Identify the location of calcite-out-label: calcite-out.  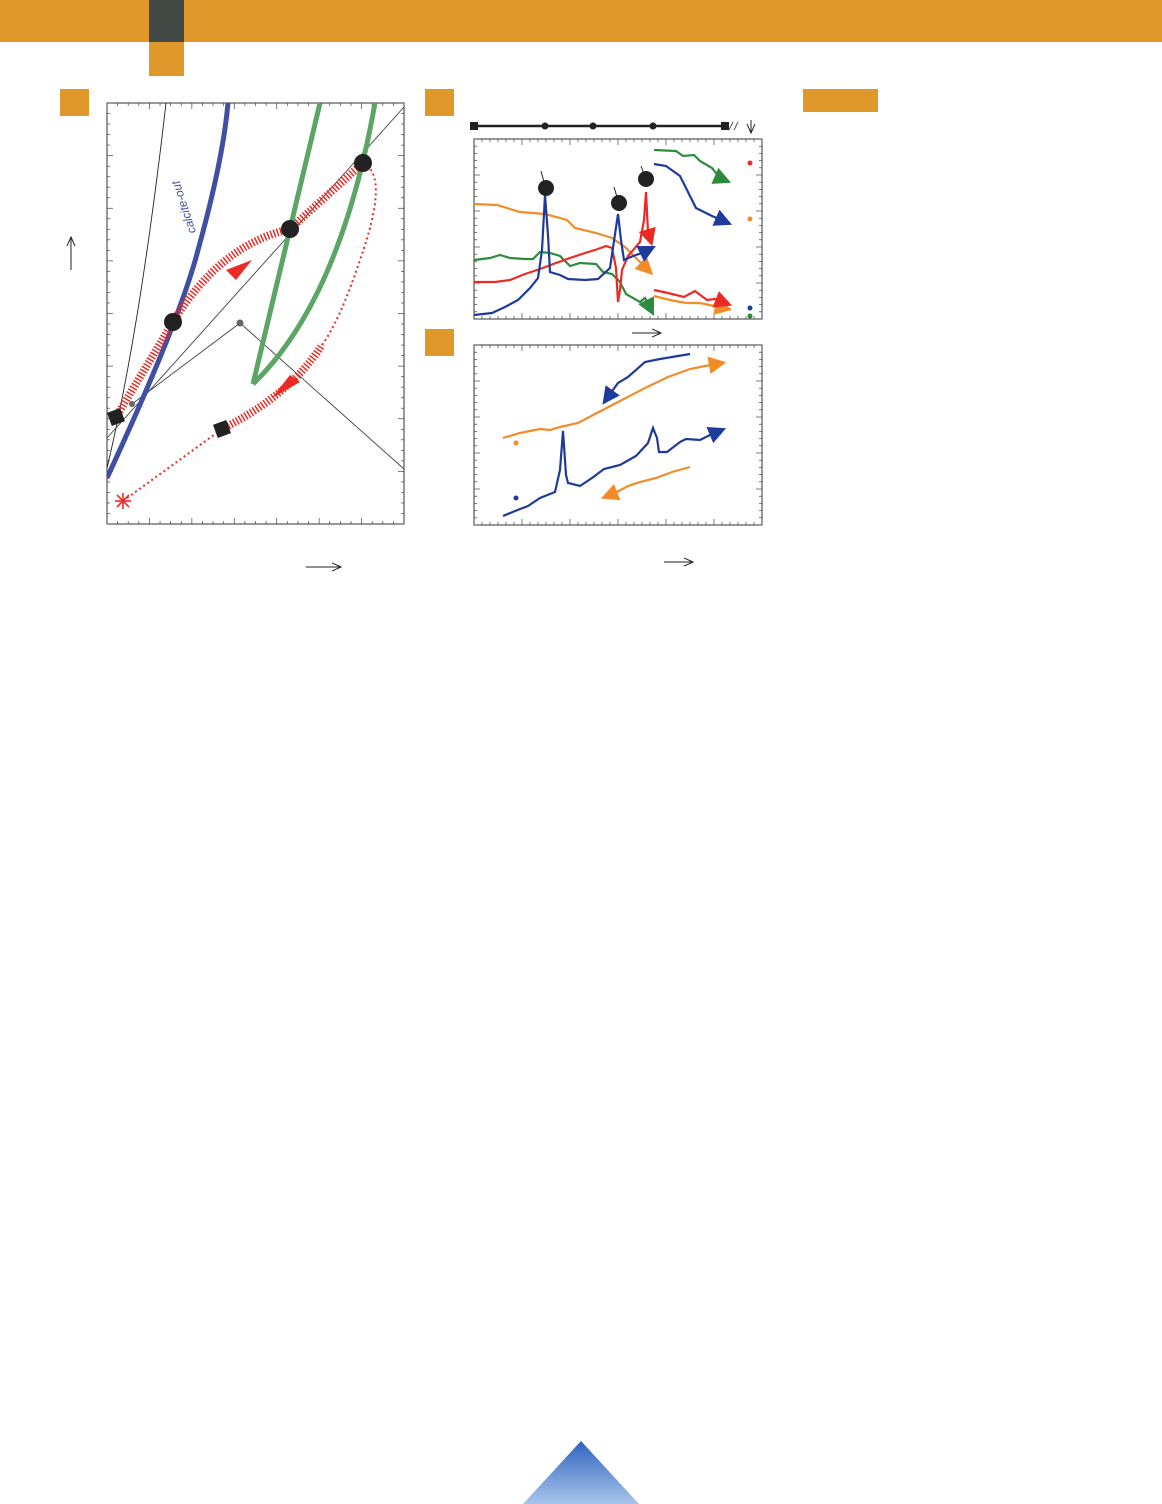
(183, 206).